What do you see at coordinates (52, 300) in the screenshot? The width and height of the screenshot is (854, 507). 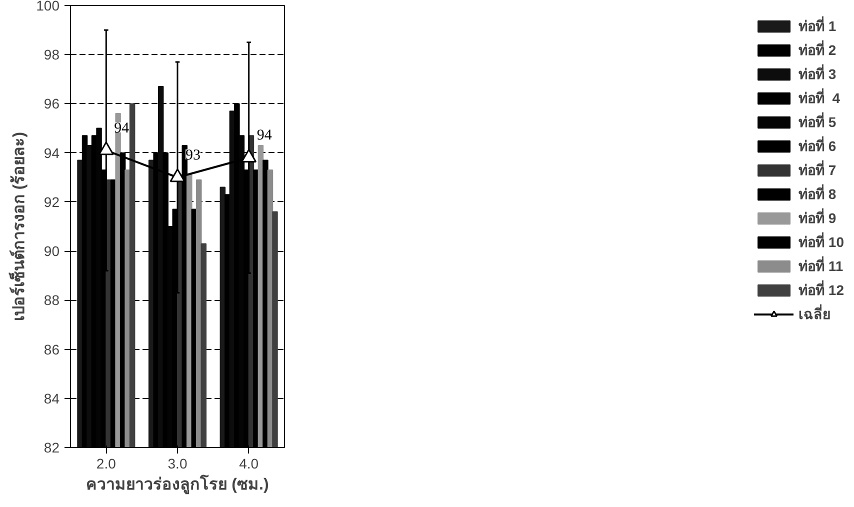 I see `y-tick-label: 88` at bounding box center [52, 300].